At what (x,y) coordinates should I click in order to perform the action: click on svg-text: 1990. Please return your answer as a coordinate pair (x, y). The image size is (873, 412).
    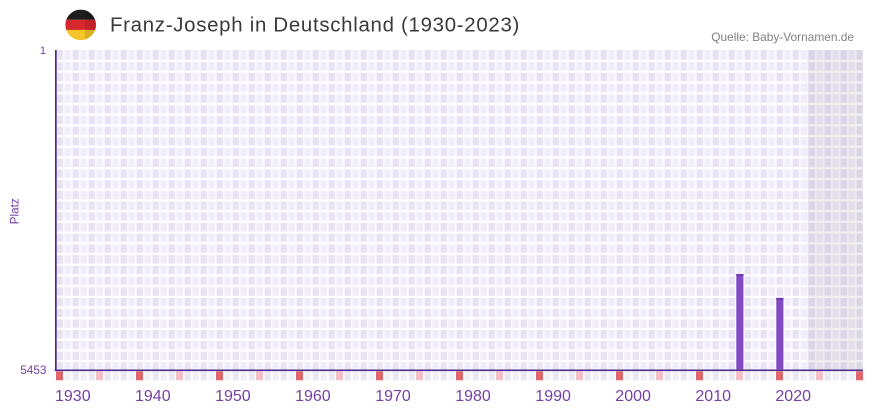
    Looking at the image, I should click on (553, 396).